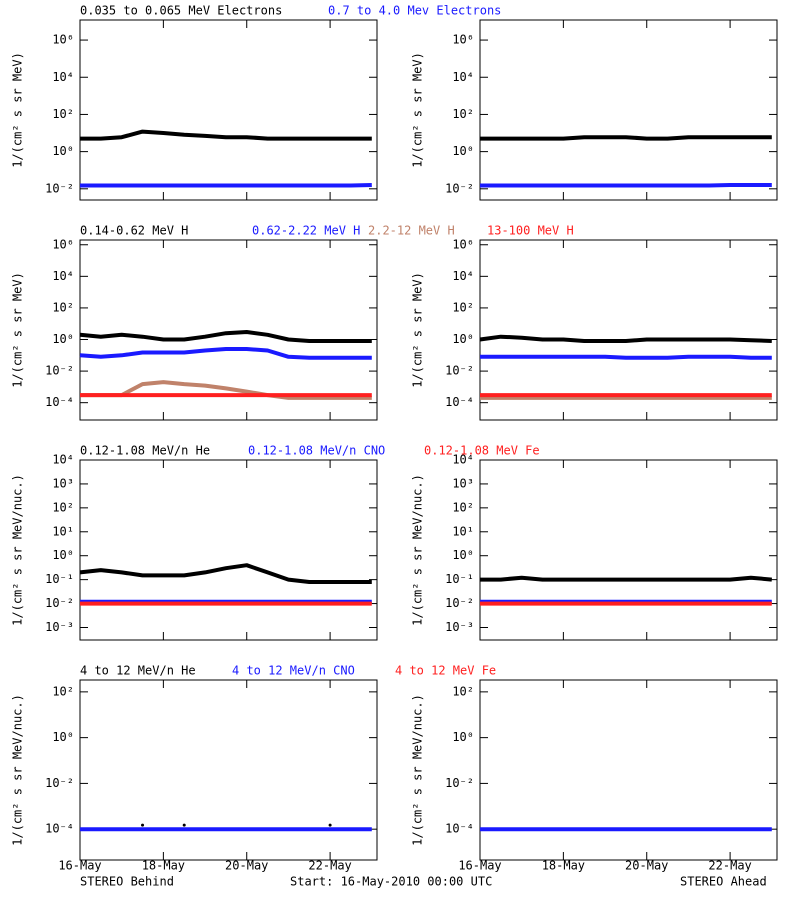 The height and width of the screenshot is (900, 800). What do you see at coordinates (127, 882) in the screenshot?
I see `footer-left: STEREO Behind` at bounding box center [127, 882].